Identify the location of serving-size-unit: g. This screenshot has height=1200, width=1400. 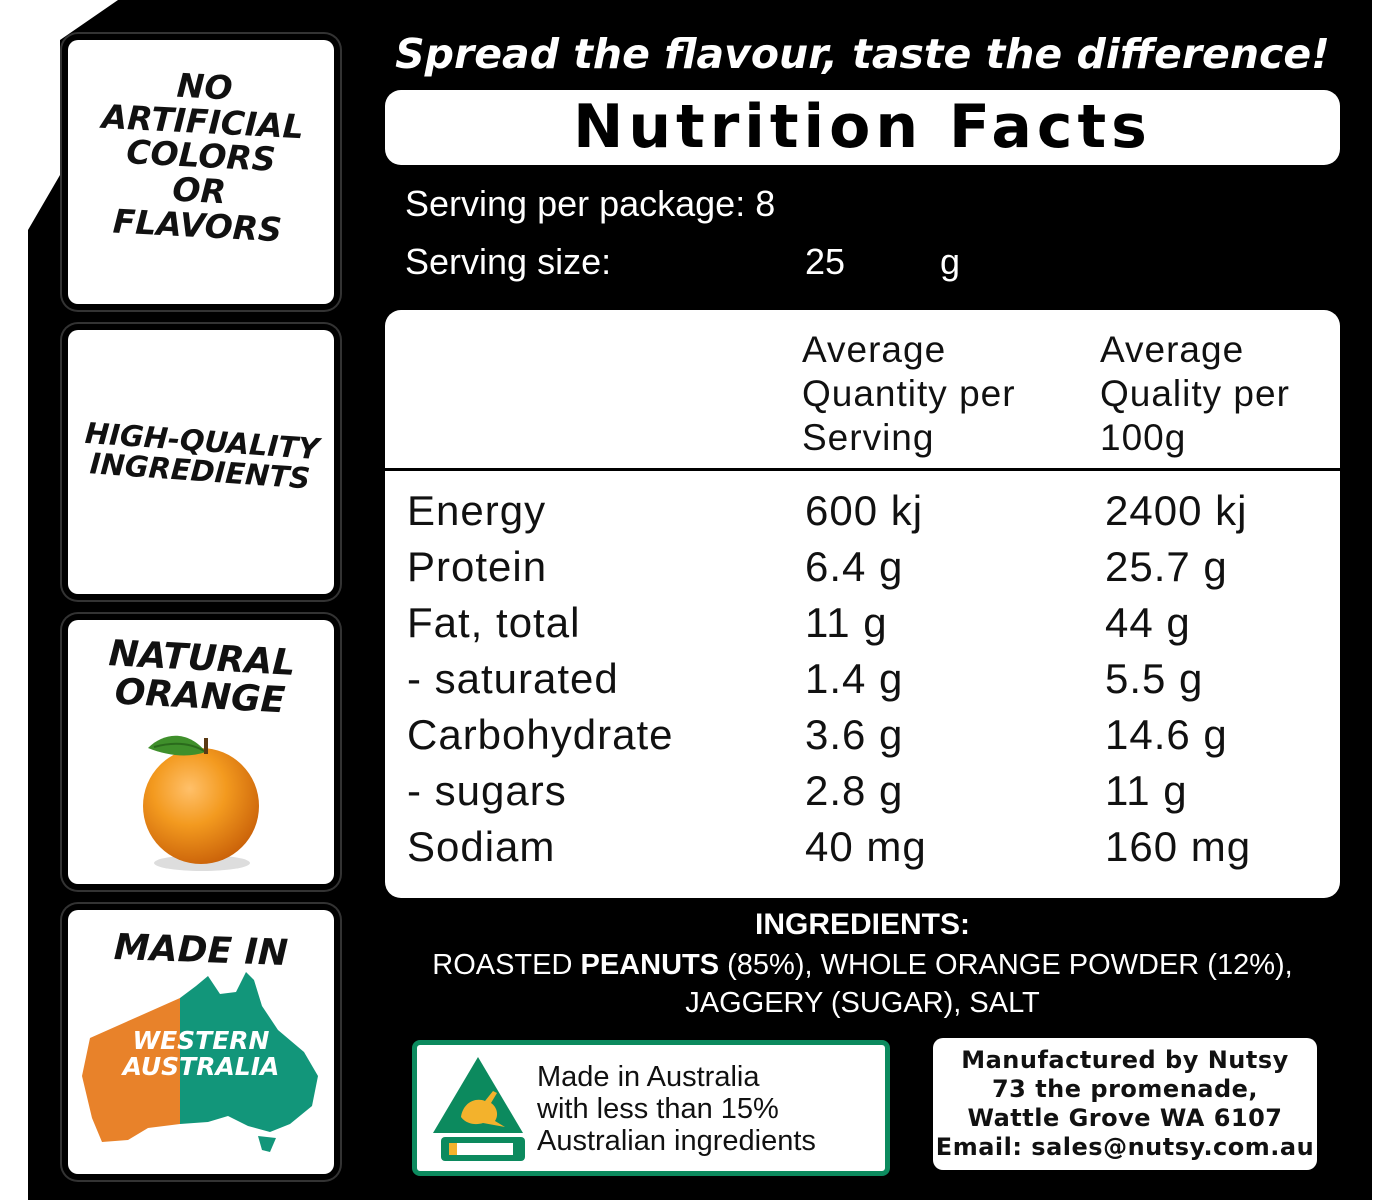
(950, 261).